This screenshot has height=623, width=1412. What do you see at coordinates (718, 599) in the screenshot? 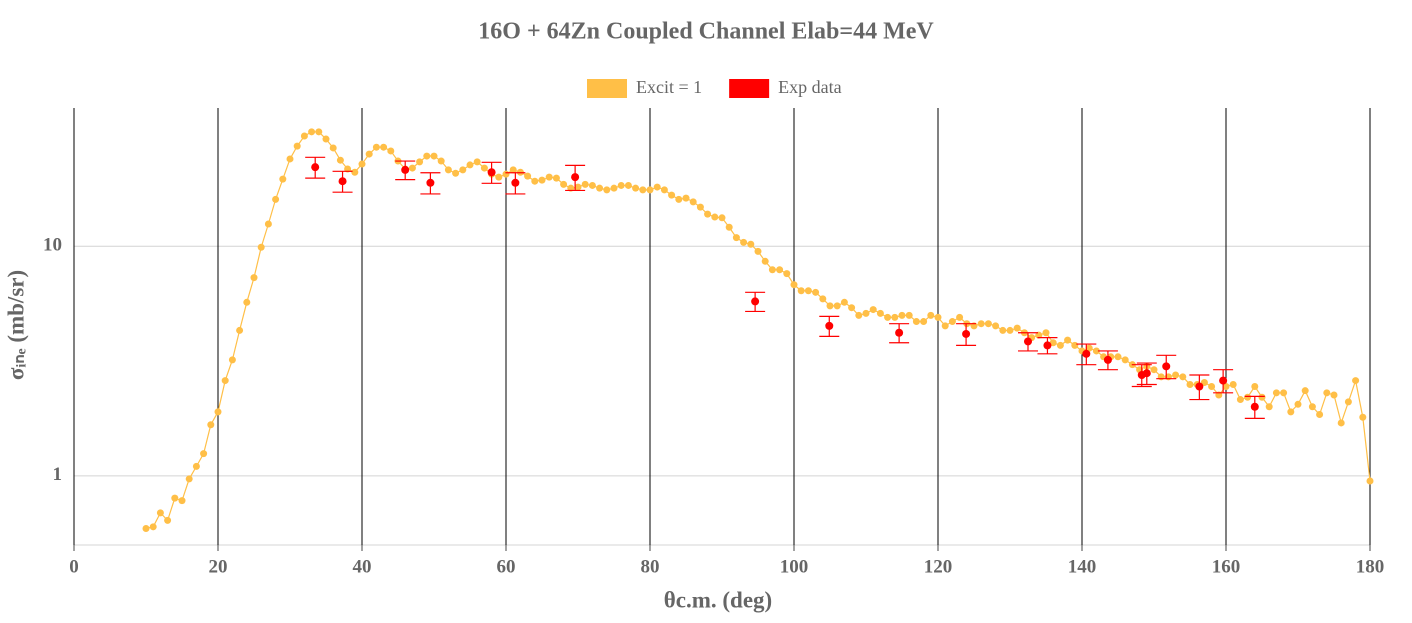
I see `x-axis-label: θc.m. (deg)` at bounding box center [718, 599].